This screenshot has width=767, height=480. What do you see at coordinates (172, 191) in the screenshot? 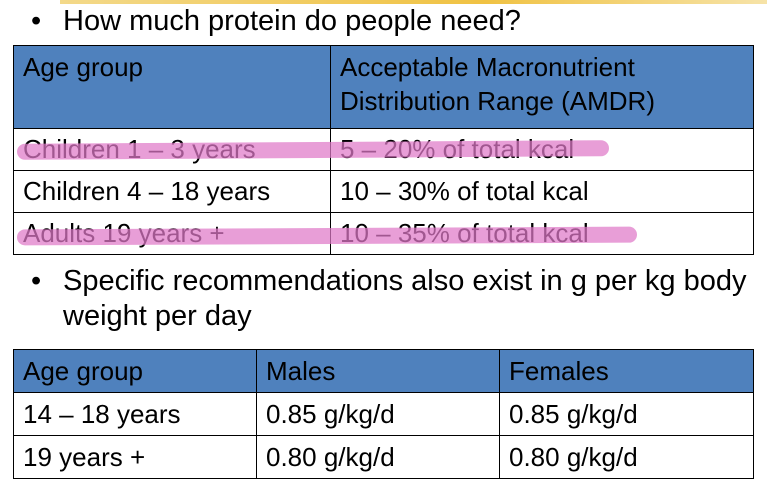
I see `cell-age-group: Children 4 – 18 years` at bounding box center [172, 191].